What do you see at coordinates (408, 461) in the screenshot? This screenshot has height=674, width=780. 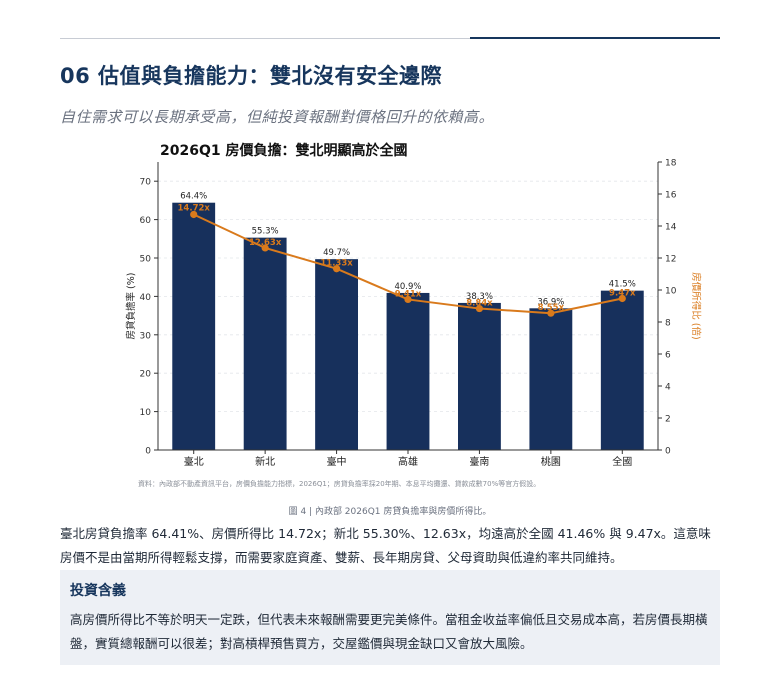 I see `x-tick-label: 高雄` at bounding box center [408, 461].